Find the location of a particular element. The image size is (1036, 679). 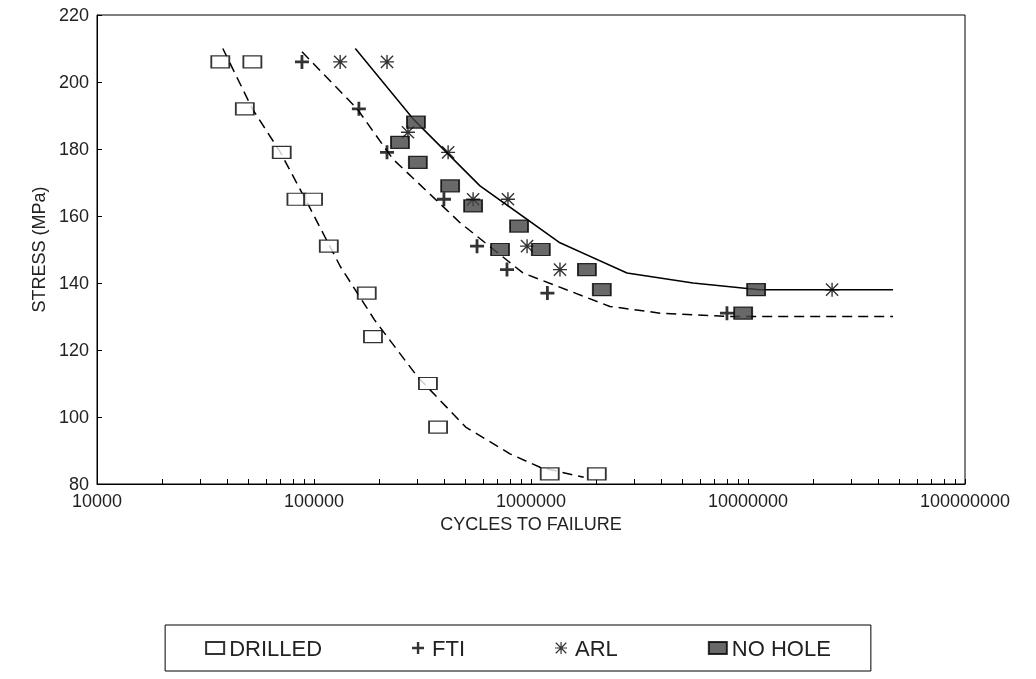

y-tick-label: 200 is located at coordinates (73, 82).